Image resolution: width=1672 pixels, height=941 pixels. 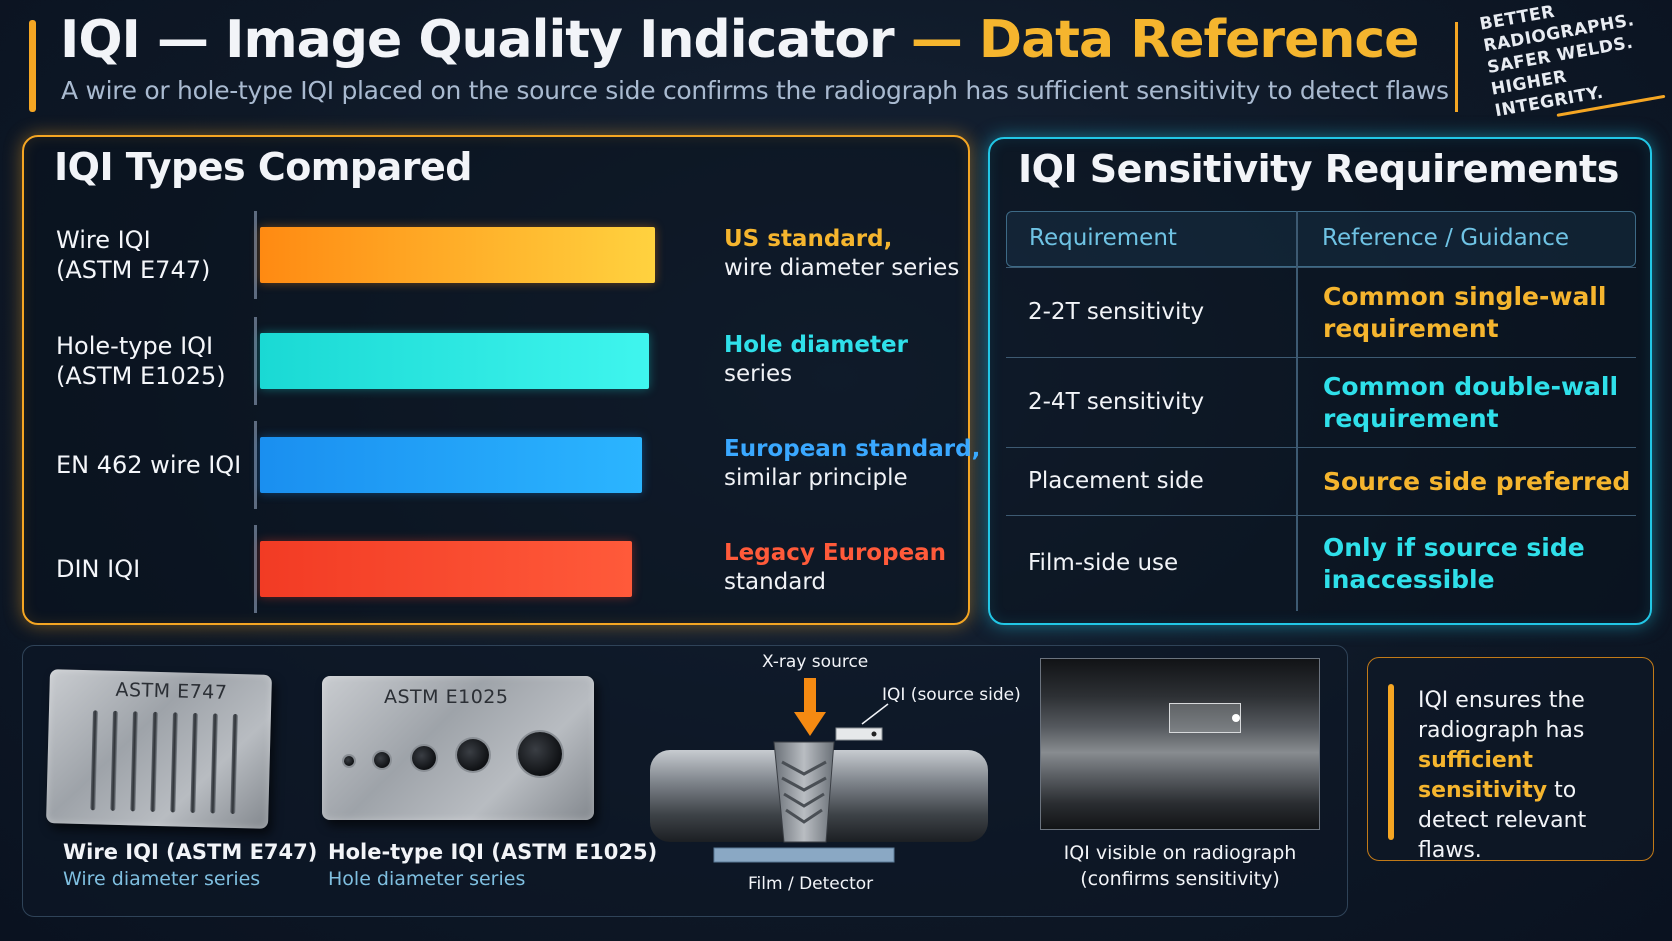 What do you see at coordinates (1471, 386) in the screenshot?
I see `reference-line: Common double-wall` at bounding box center [1471, 386].